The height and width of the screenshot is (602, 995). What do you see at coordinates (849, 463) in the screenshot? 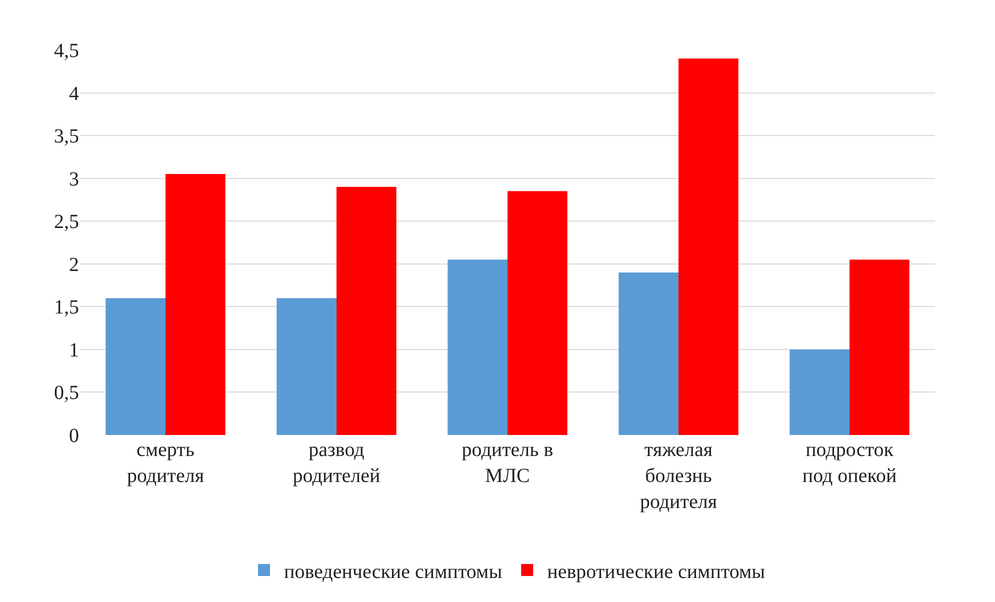
I see `x-tick-label: подросток под опекой` at bounding box center [849, 463].